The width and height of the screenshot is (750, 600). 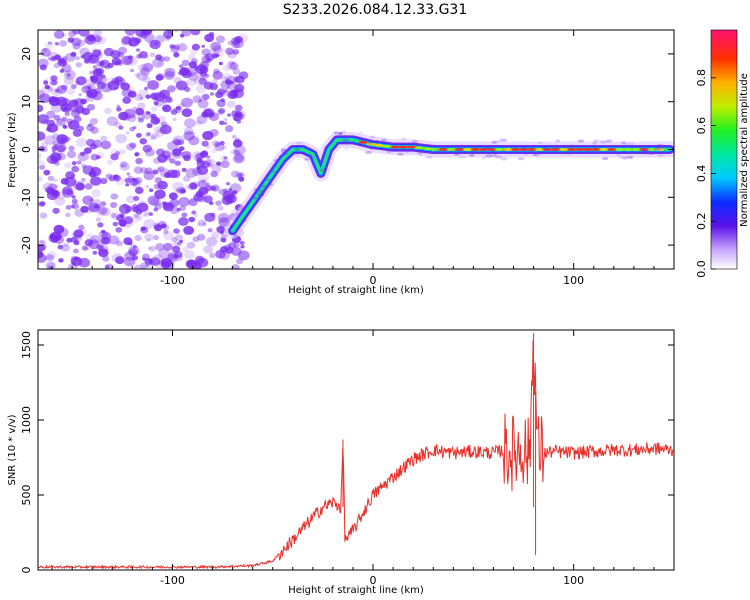 I want to click on x-tick-label: -100, so click(x=172, y=280).